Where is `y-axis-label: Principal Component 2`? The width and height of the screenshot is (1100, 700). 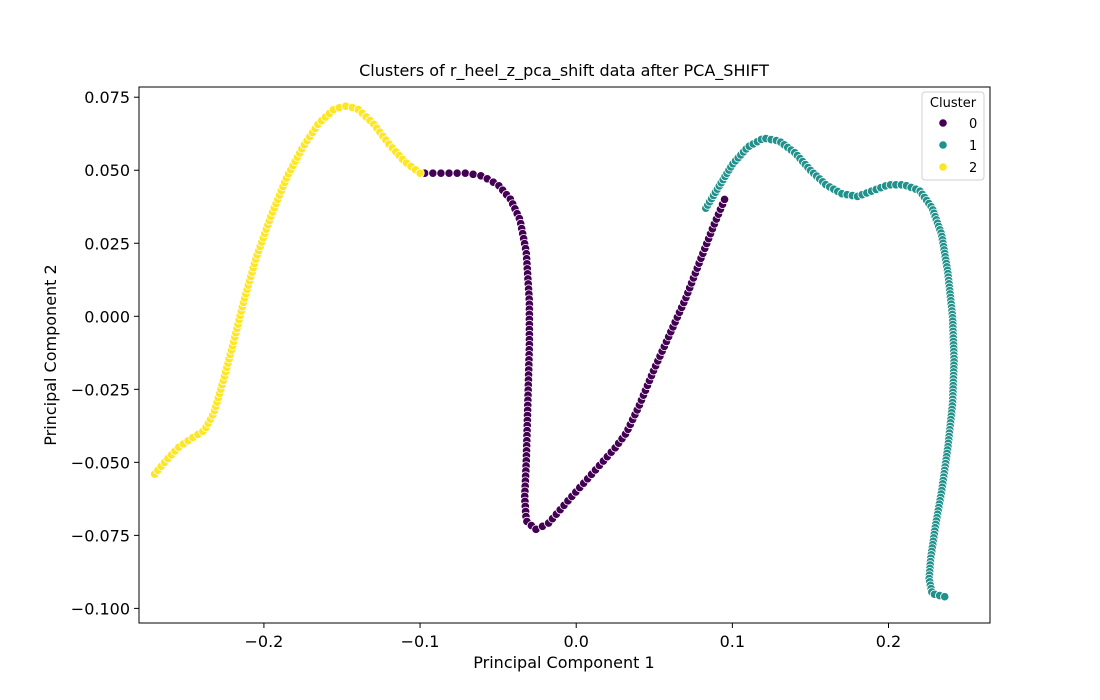 y-axis-label: Principal Component 2 is located at coordinates (50, 354).